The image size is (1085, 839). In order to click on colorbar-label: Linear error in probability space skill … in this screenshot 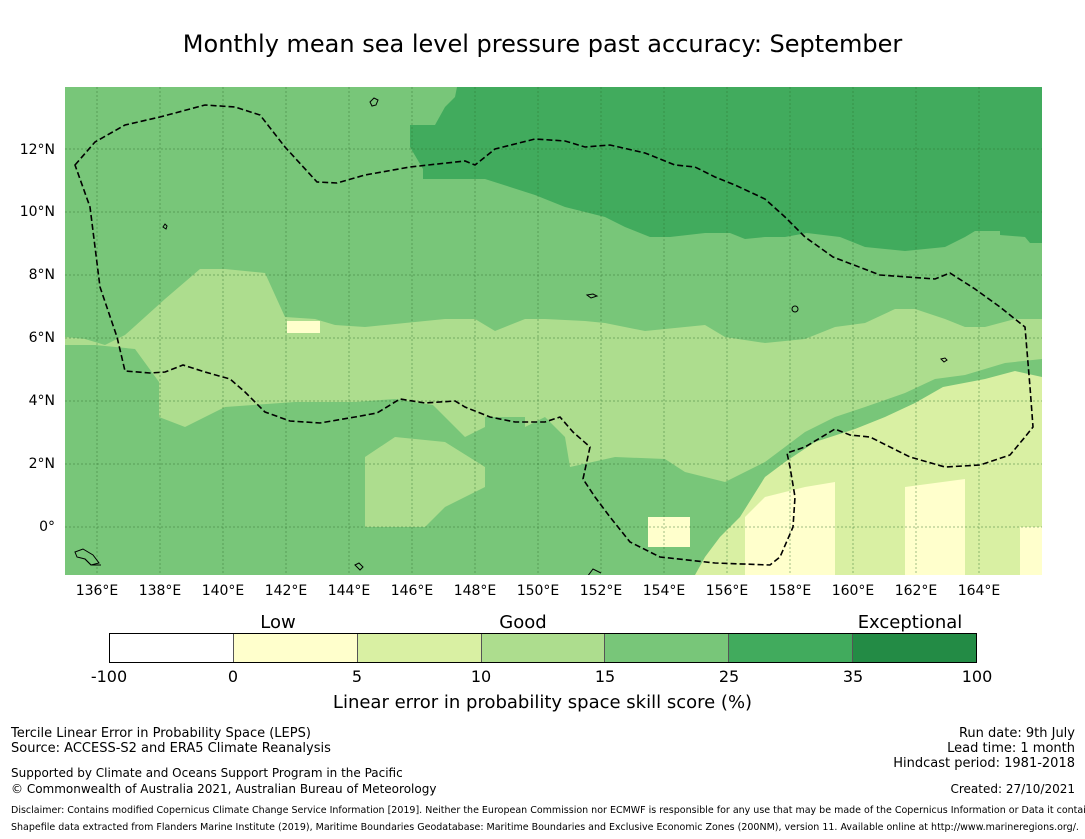, I will do `click(542, 702)`.